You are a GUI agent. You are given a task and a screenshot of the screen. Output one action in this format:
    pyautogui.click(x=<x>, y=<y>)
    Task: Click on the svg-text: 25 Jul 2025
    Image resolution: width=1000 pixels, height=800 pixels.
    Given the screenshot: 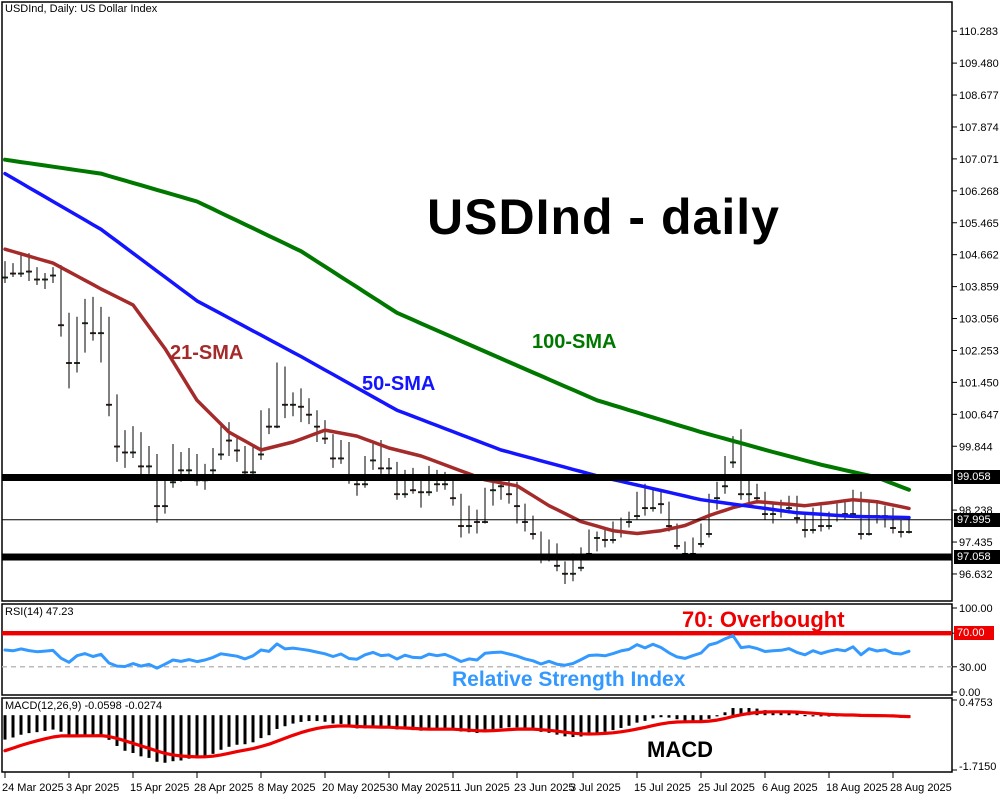 What is the action you would take?
    pyautogui.click(x=726, y=788)
    